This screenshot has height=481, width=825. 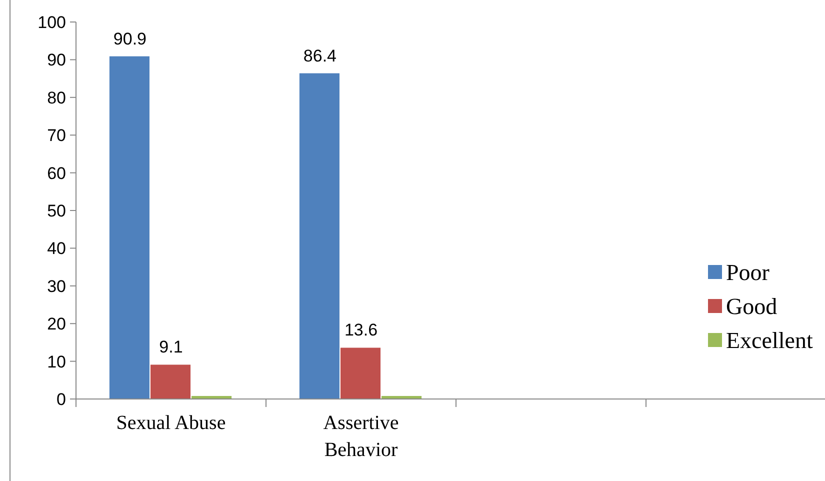 I want to click on legend-label: Excellent, so click(x=770, y=341).